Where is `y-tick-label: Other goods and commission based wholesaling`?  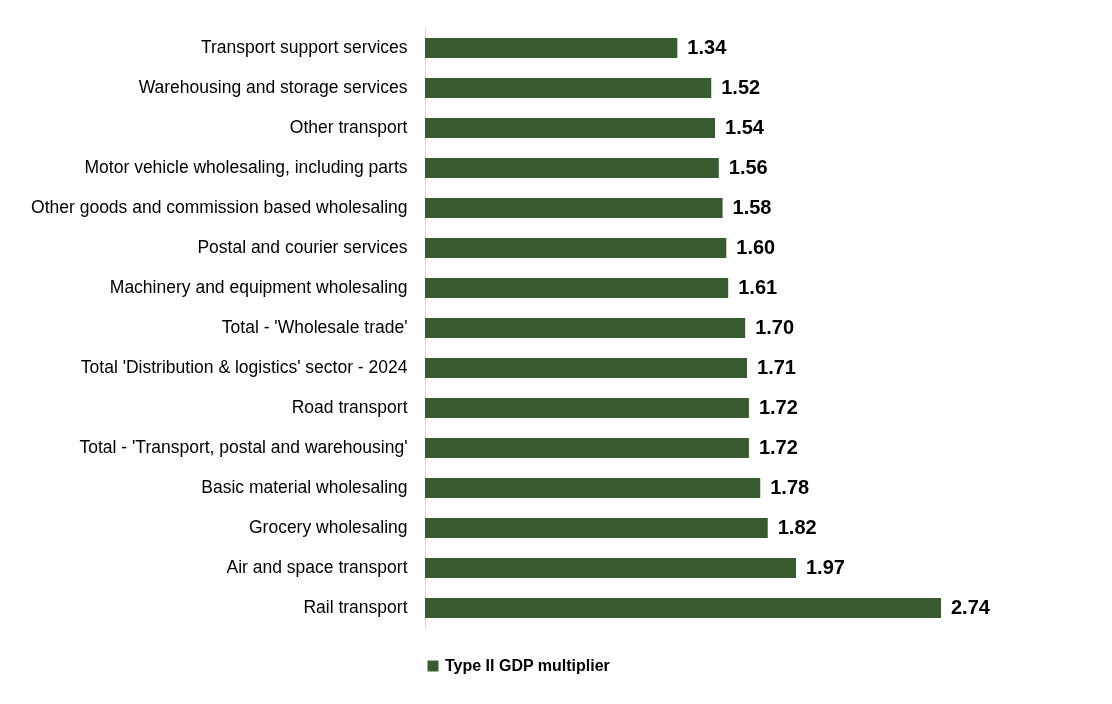
y-tick-label: Other goods and commission based wholesaling is located at coordinates (219, 207).